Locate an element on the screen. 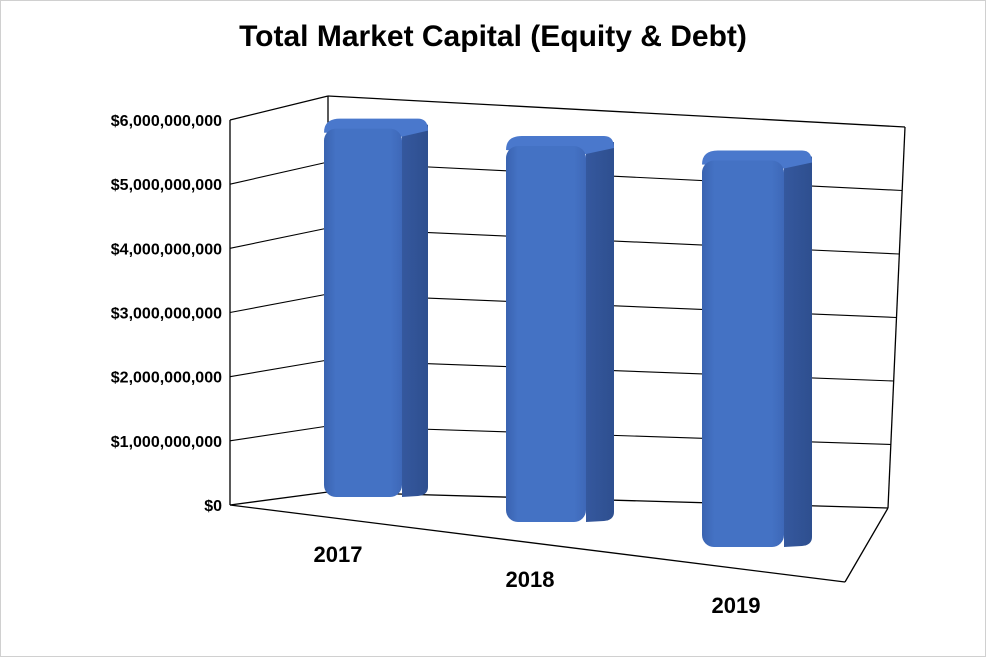 Image resolution: width=986 pixels, height=657 pixels. y-tick-label: $2,000,000,000 is located at coordinates (166, 378).